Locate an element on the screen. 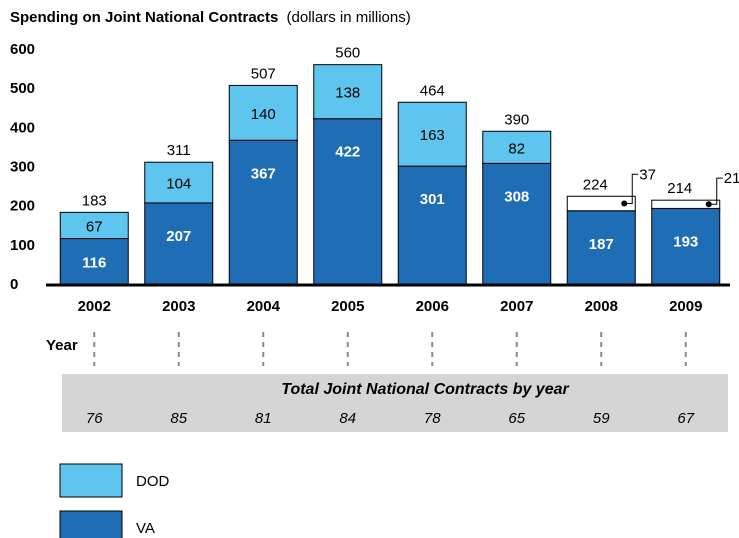  legend: DOD VA is located at coordinates (114, 500).